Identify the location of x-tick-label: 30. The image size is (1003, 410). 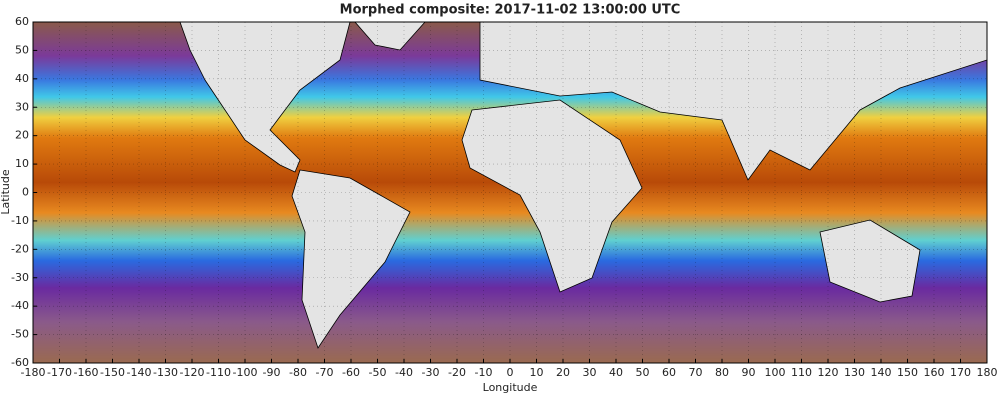
(590, 372).